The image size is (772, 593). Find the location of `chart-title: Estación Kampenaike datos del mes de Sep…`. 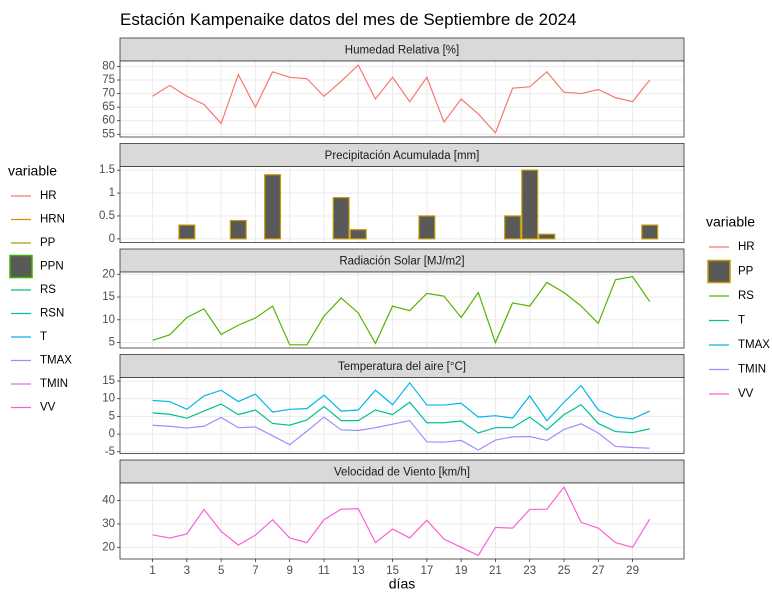

chart-title: Estación Kampenaike datos del mes de Sep… is located at coordinates (348, 19).